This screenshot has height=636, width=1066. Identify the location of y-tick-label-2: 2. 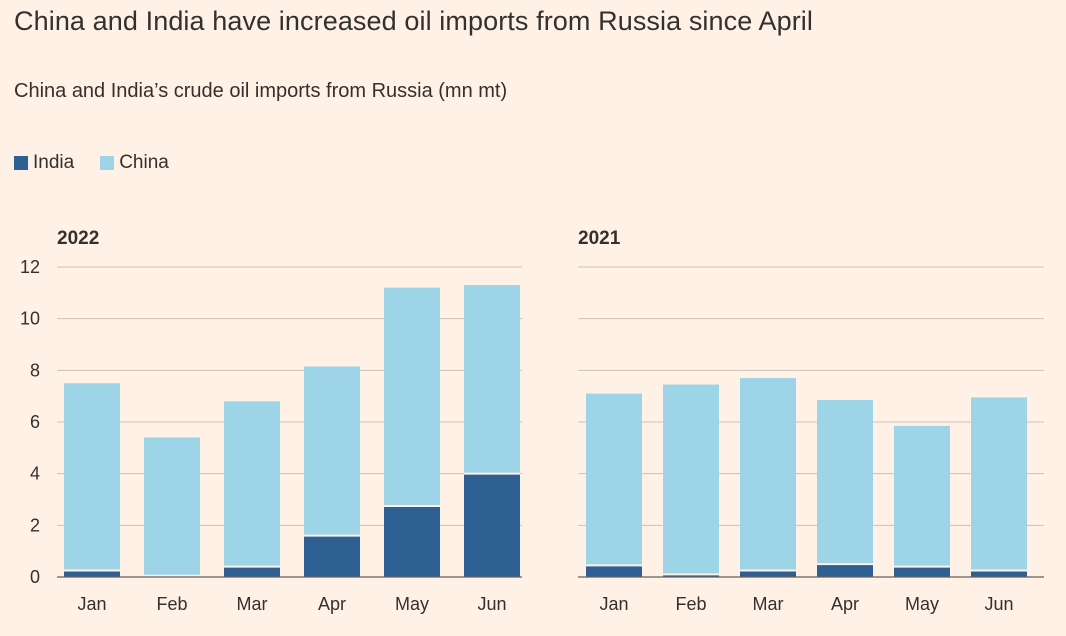
(35, 525).